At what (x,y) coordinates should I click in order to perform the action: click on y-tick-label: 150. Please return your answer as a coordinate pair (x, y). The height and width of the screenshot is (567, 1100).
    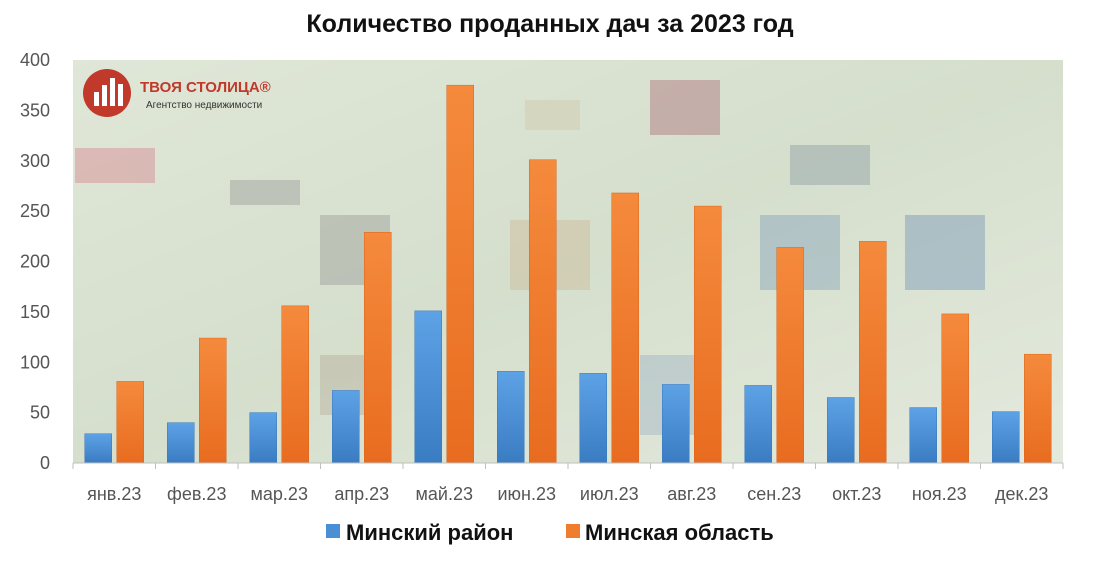
    Looking at the image, I should click on (35, 312).